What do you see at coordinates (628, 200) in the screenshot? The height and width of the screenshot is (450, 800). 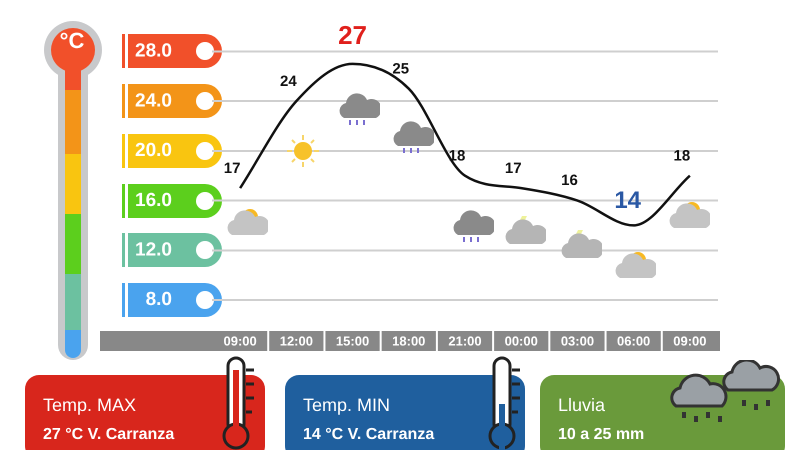 I see `data-label: 14` at bounding box center [628, 200].